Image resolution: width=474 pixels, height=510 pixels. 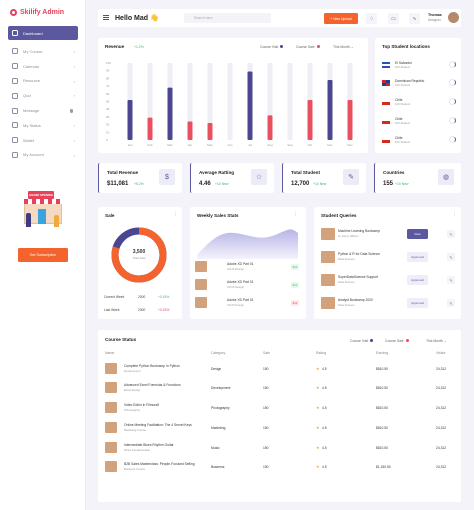 I want to click on menu-icon, so click(x=106, y=17).